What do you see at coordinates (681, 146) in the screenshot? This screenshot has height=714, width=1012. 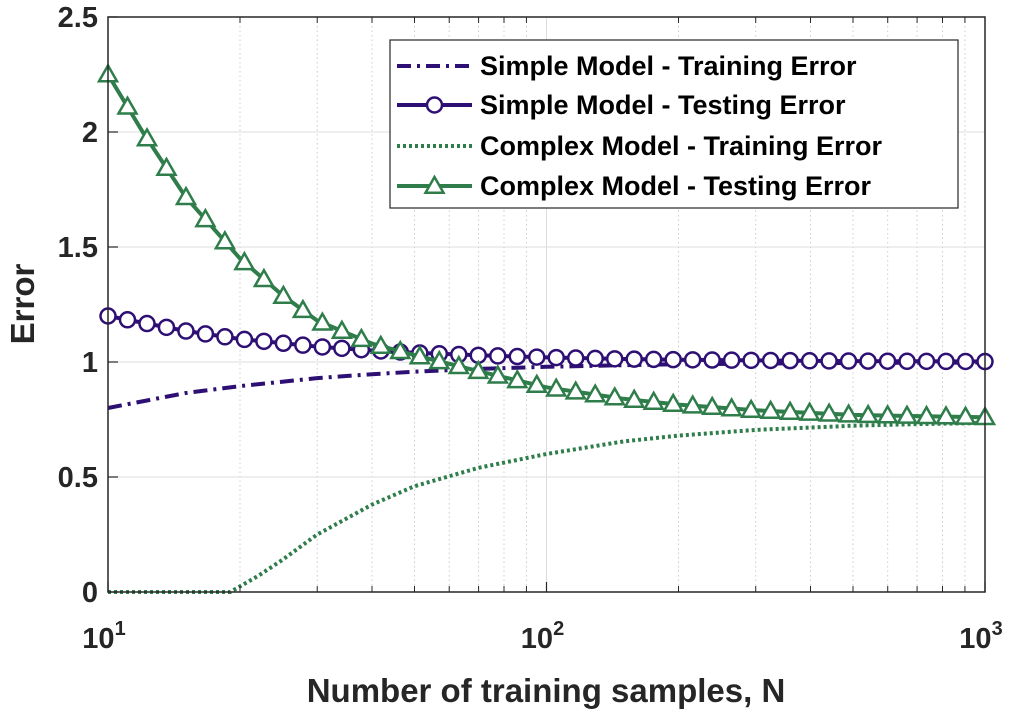 I see `legend-label: Complex Model - Training Error` at bounding box center [681, 146].